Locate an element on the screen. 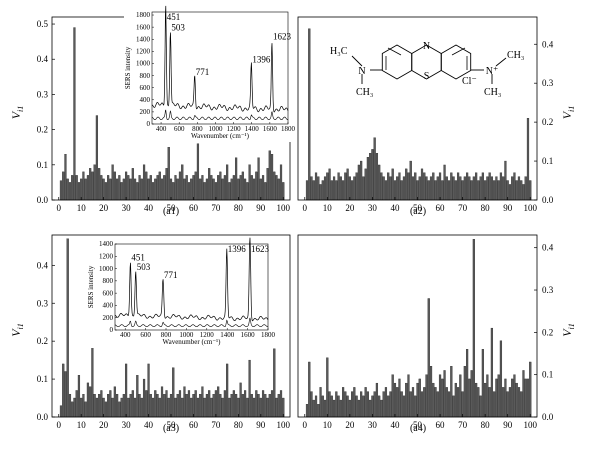  y-tick-label: 0.4 is located at coordinates (548, 248).